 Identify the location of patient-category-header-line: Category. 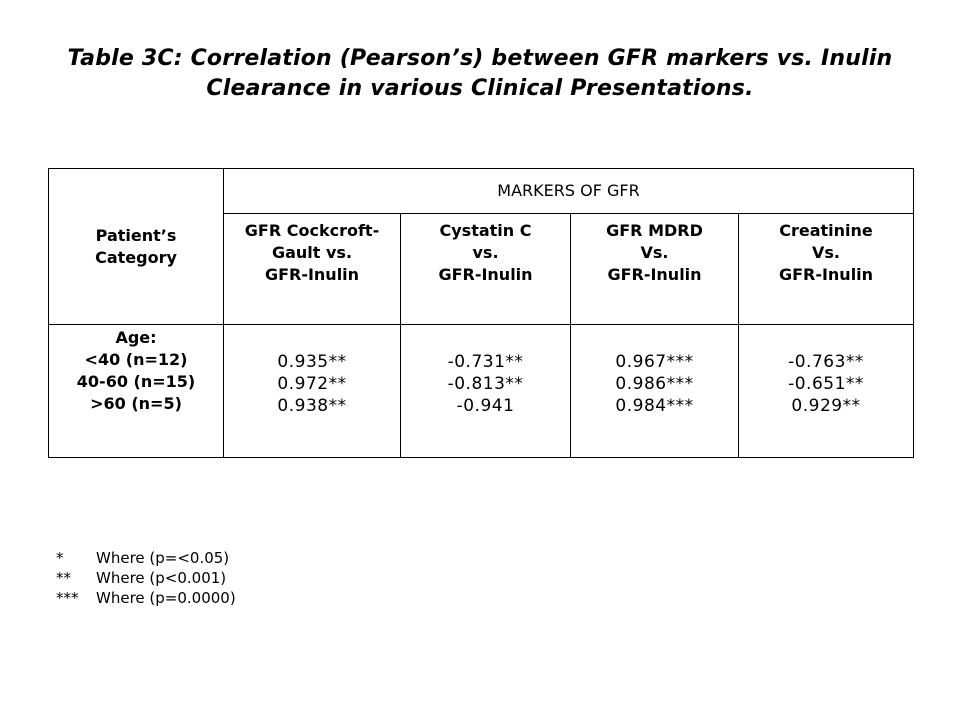
(136, 257).